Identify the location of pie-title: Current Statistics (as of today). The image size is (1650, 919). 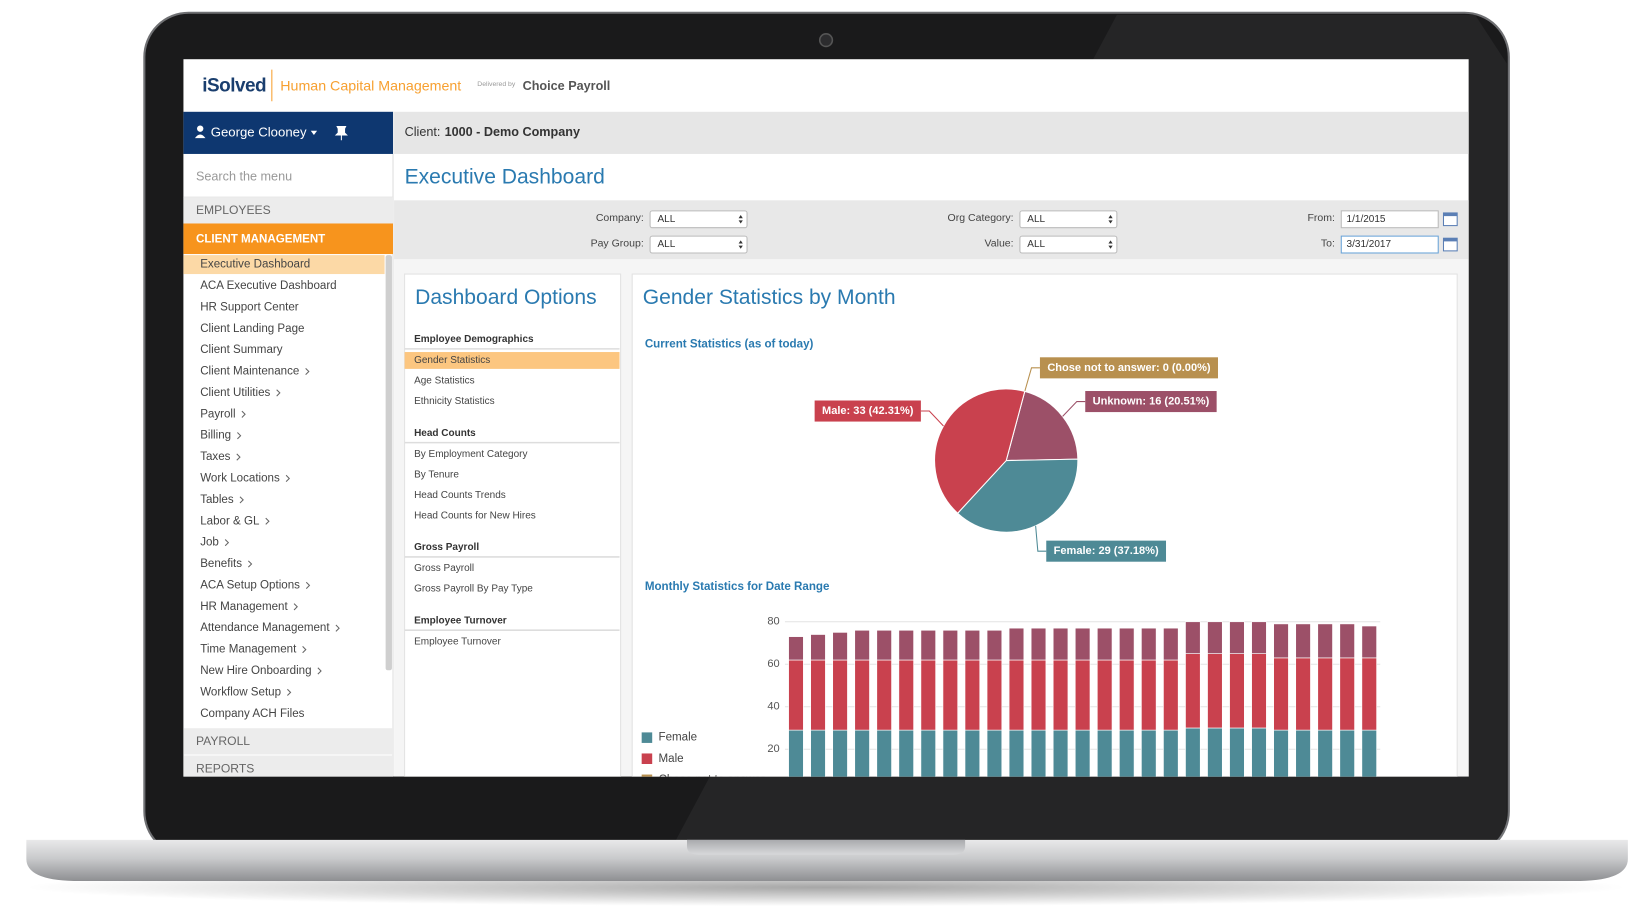
(729, 345).